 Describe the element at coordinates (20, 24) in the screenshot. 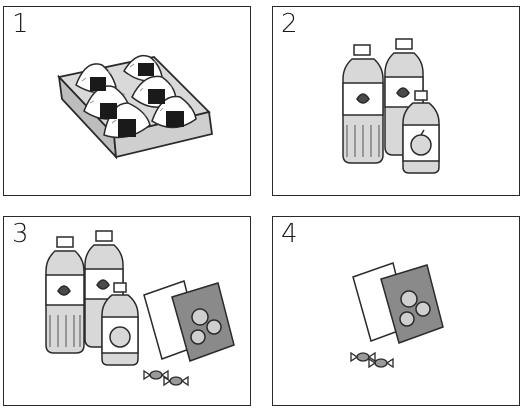

I see `panel-number: 1` at that location.